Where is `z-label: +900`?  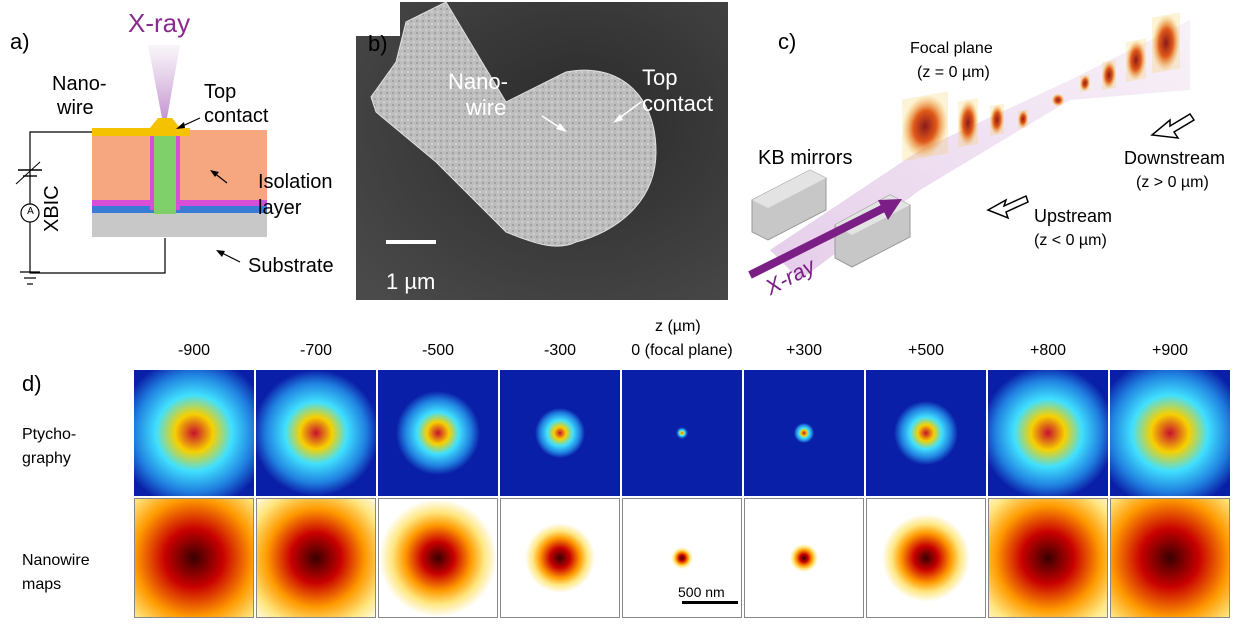 z-label: +900 is located at coordinates (1170, 350).